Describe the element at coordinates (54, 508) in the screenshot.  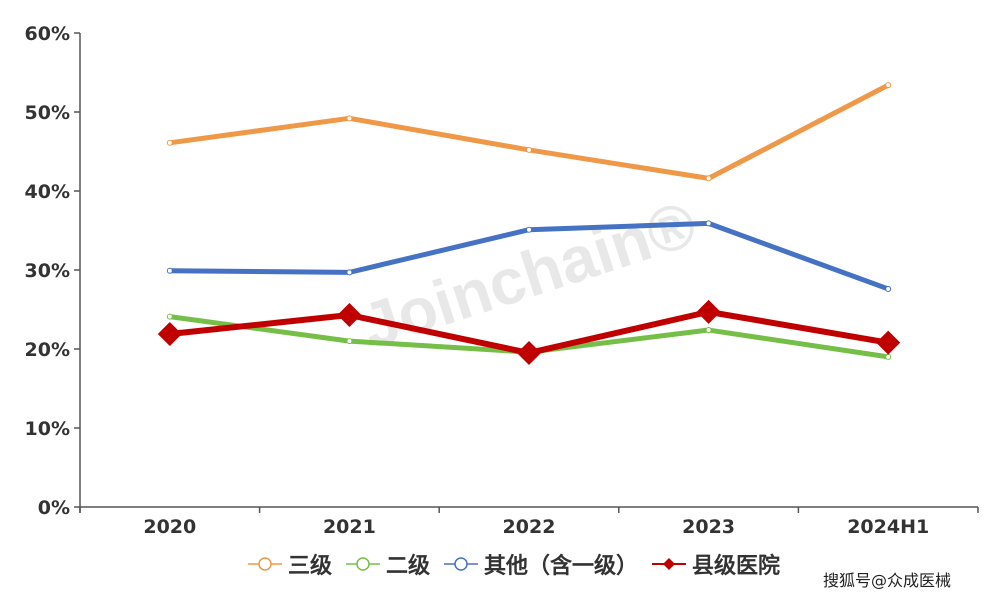
I see `y-tick-label: 0%` at that location.